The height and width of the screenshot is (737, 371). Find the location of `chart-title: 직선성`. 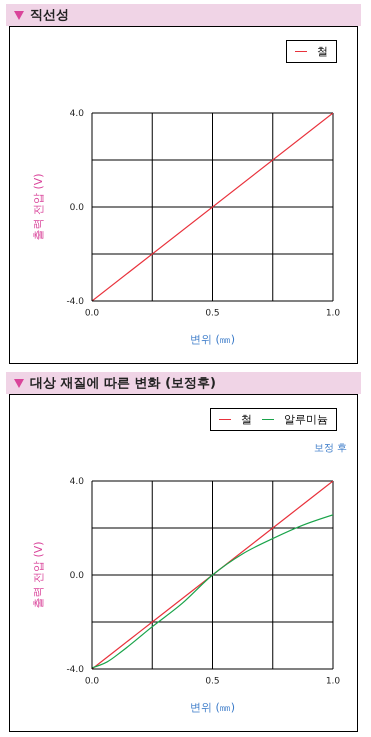

chart-title: 직선성 is located at coordinates (49, 15).